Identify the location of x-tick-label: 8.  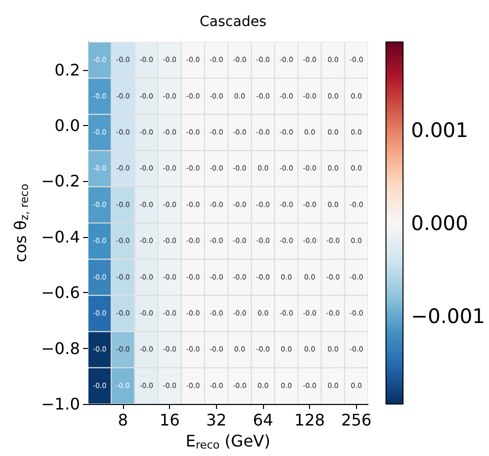
(123, 420).